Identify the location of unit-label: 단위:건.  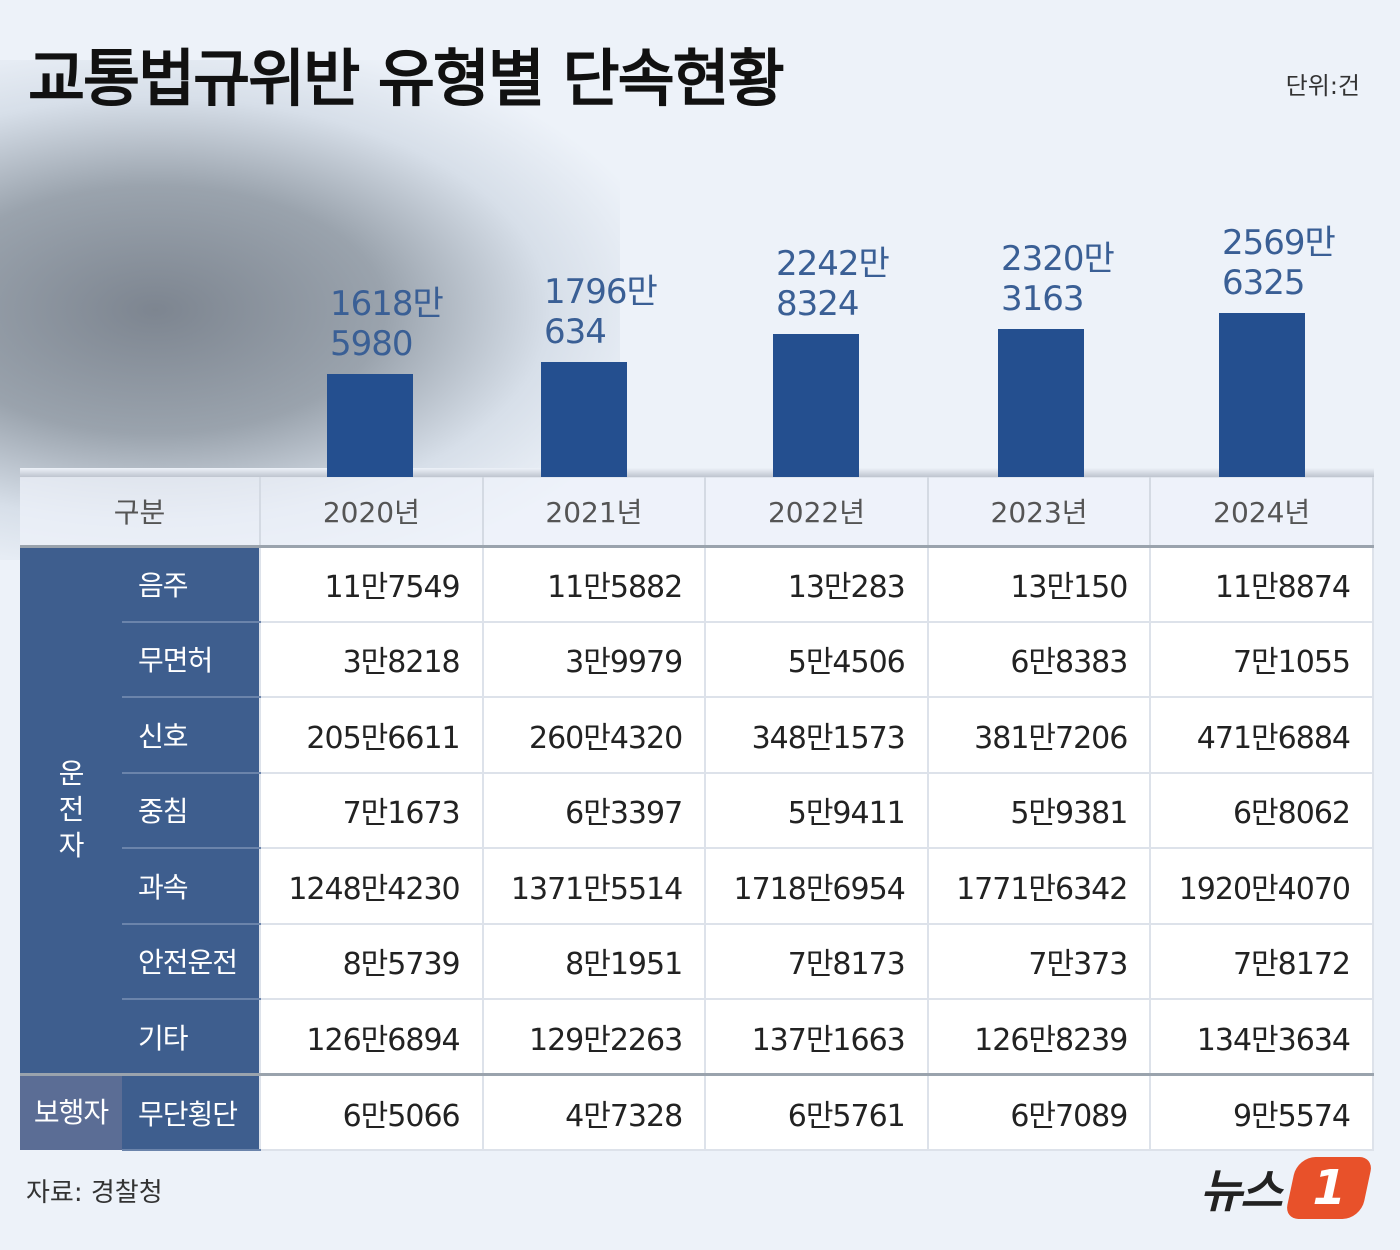
(1322, 86).